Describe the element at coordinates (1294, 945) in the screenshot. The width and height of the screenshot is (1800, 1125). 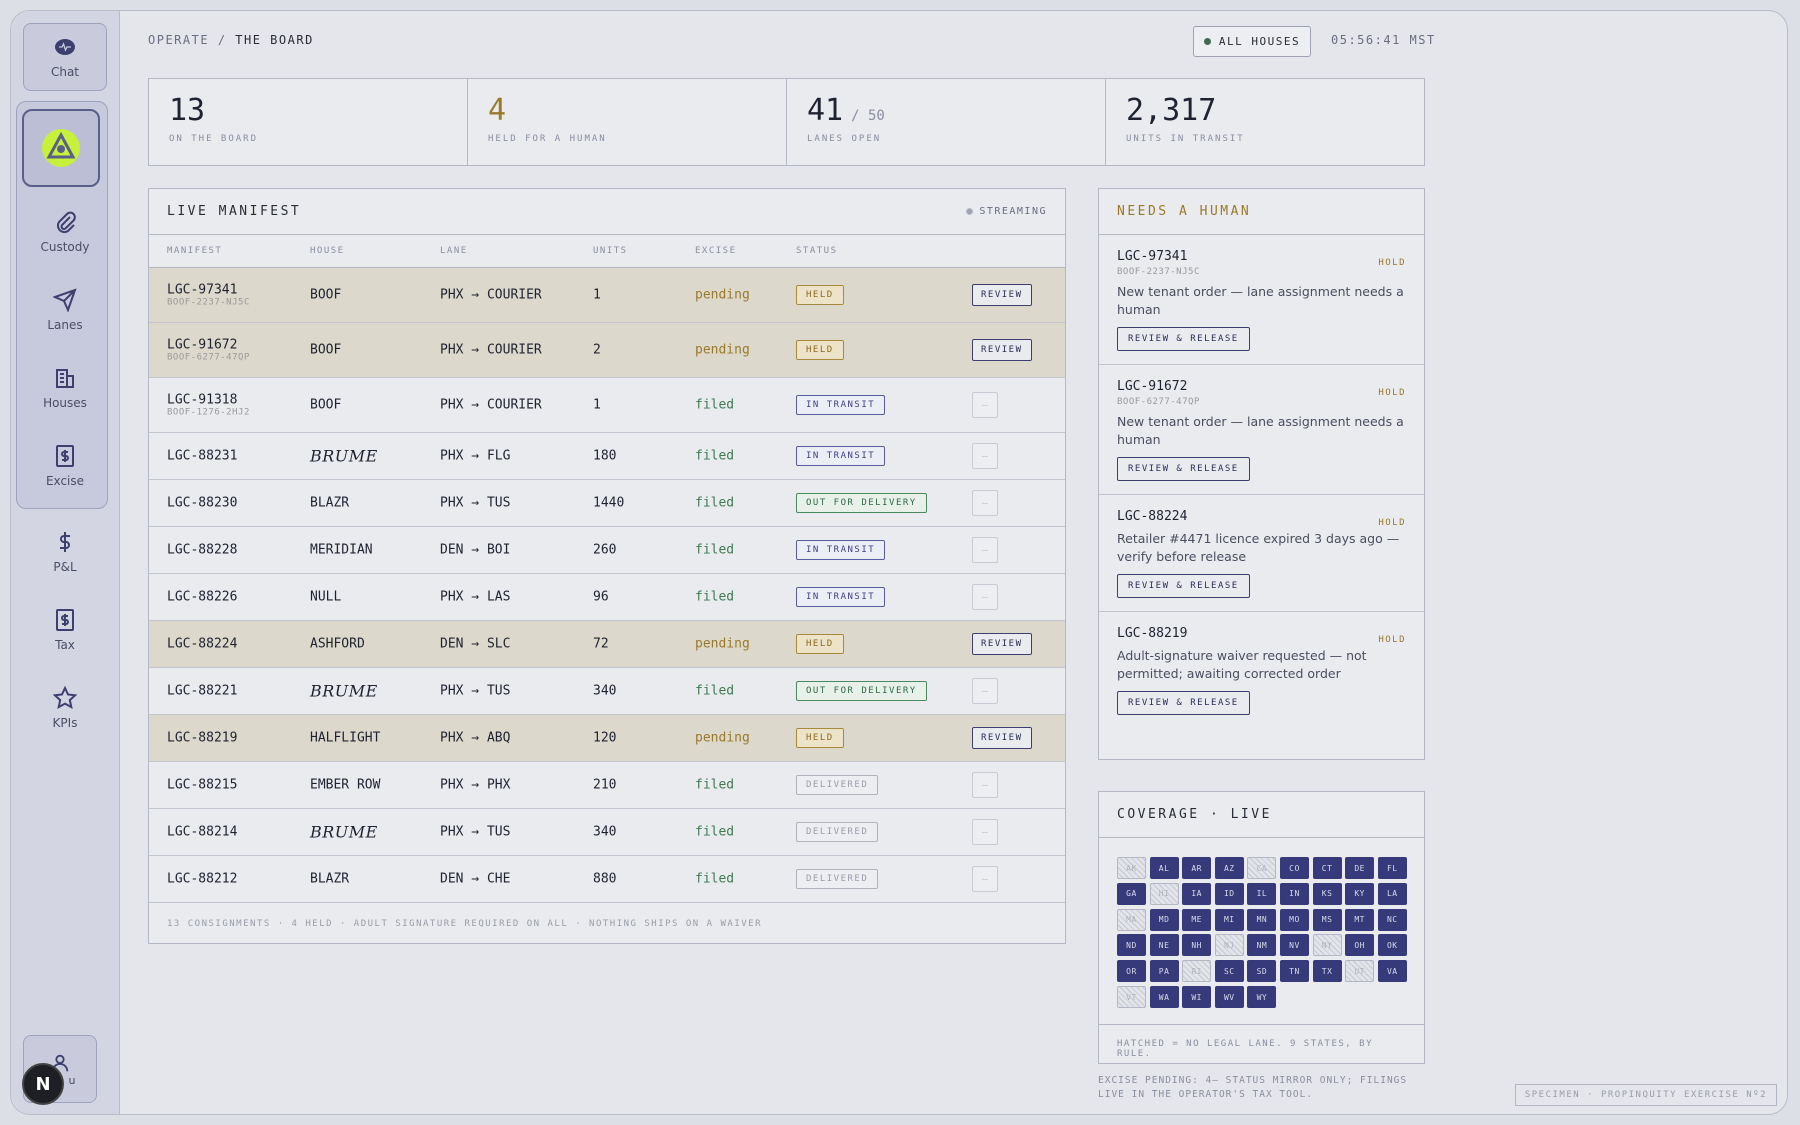
I see `state-cell: NV` at that location.